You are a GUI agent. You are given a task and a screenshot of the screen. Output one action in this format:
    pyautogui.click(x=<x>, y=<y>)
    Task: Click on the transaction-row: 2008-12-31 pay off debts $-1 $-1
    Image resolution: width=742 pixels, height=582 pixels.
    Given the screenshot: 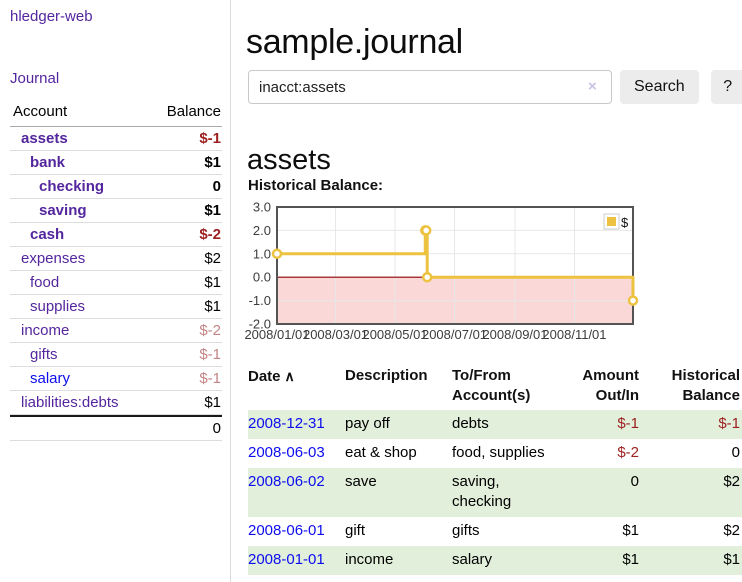 What is the action you would take?
    pyautogui.click(x=495, y=424)
    